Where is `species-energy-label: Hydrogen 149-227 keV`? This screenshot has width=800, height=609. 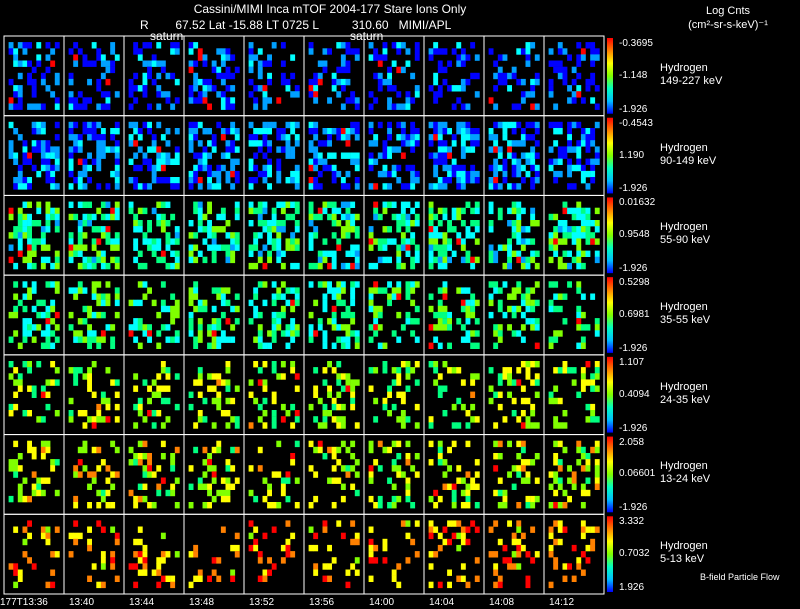
species-energy-label: Hydrogen 149-227 keV is located at coordinates (691, 75).